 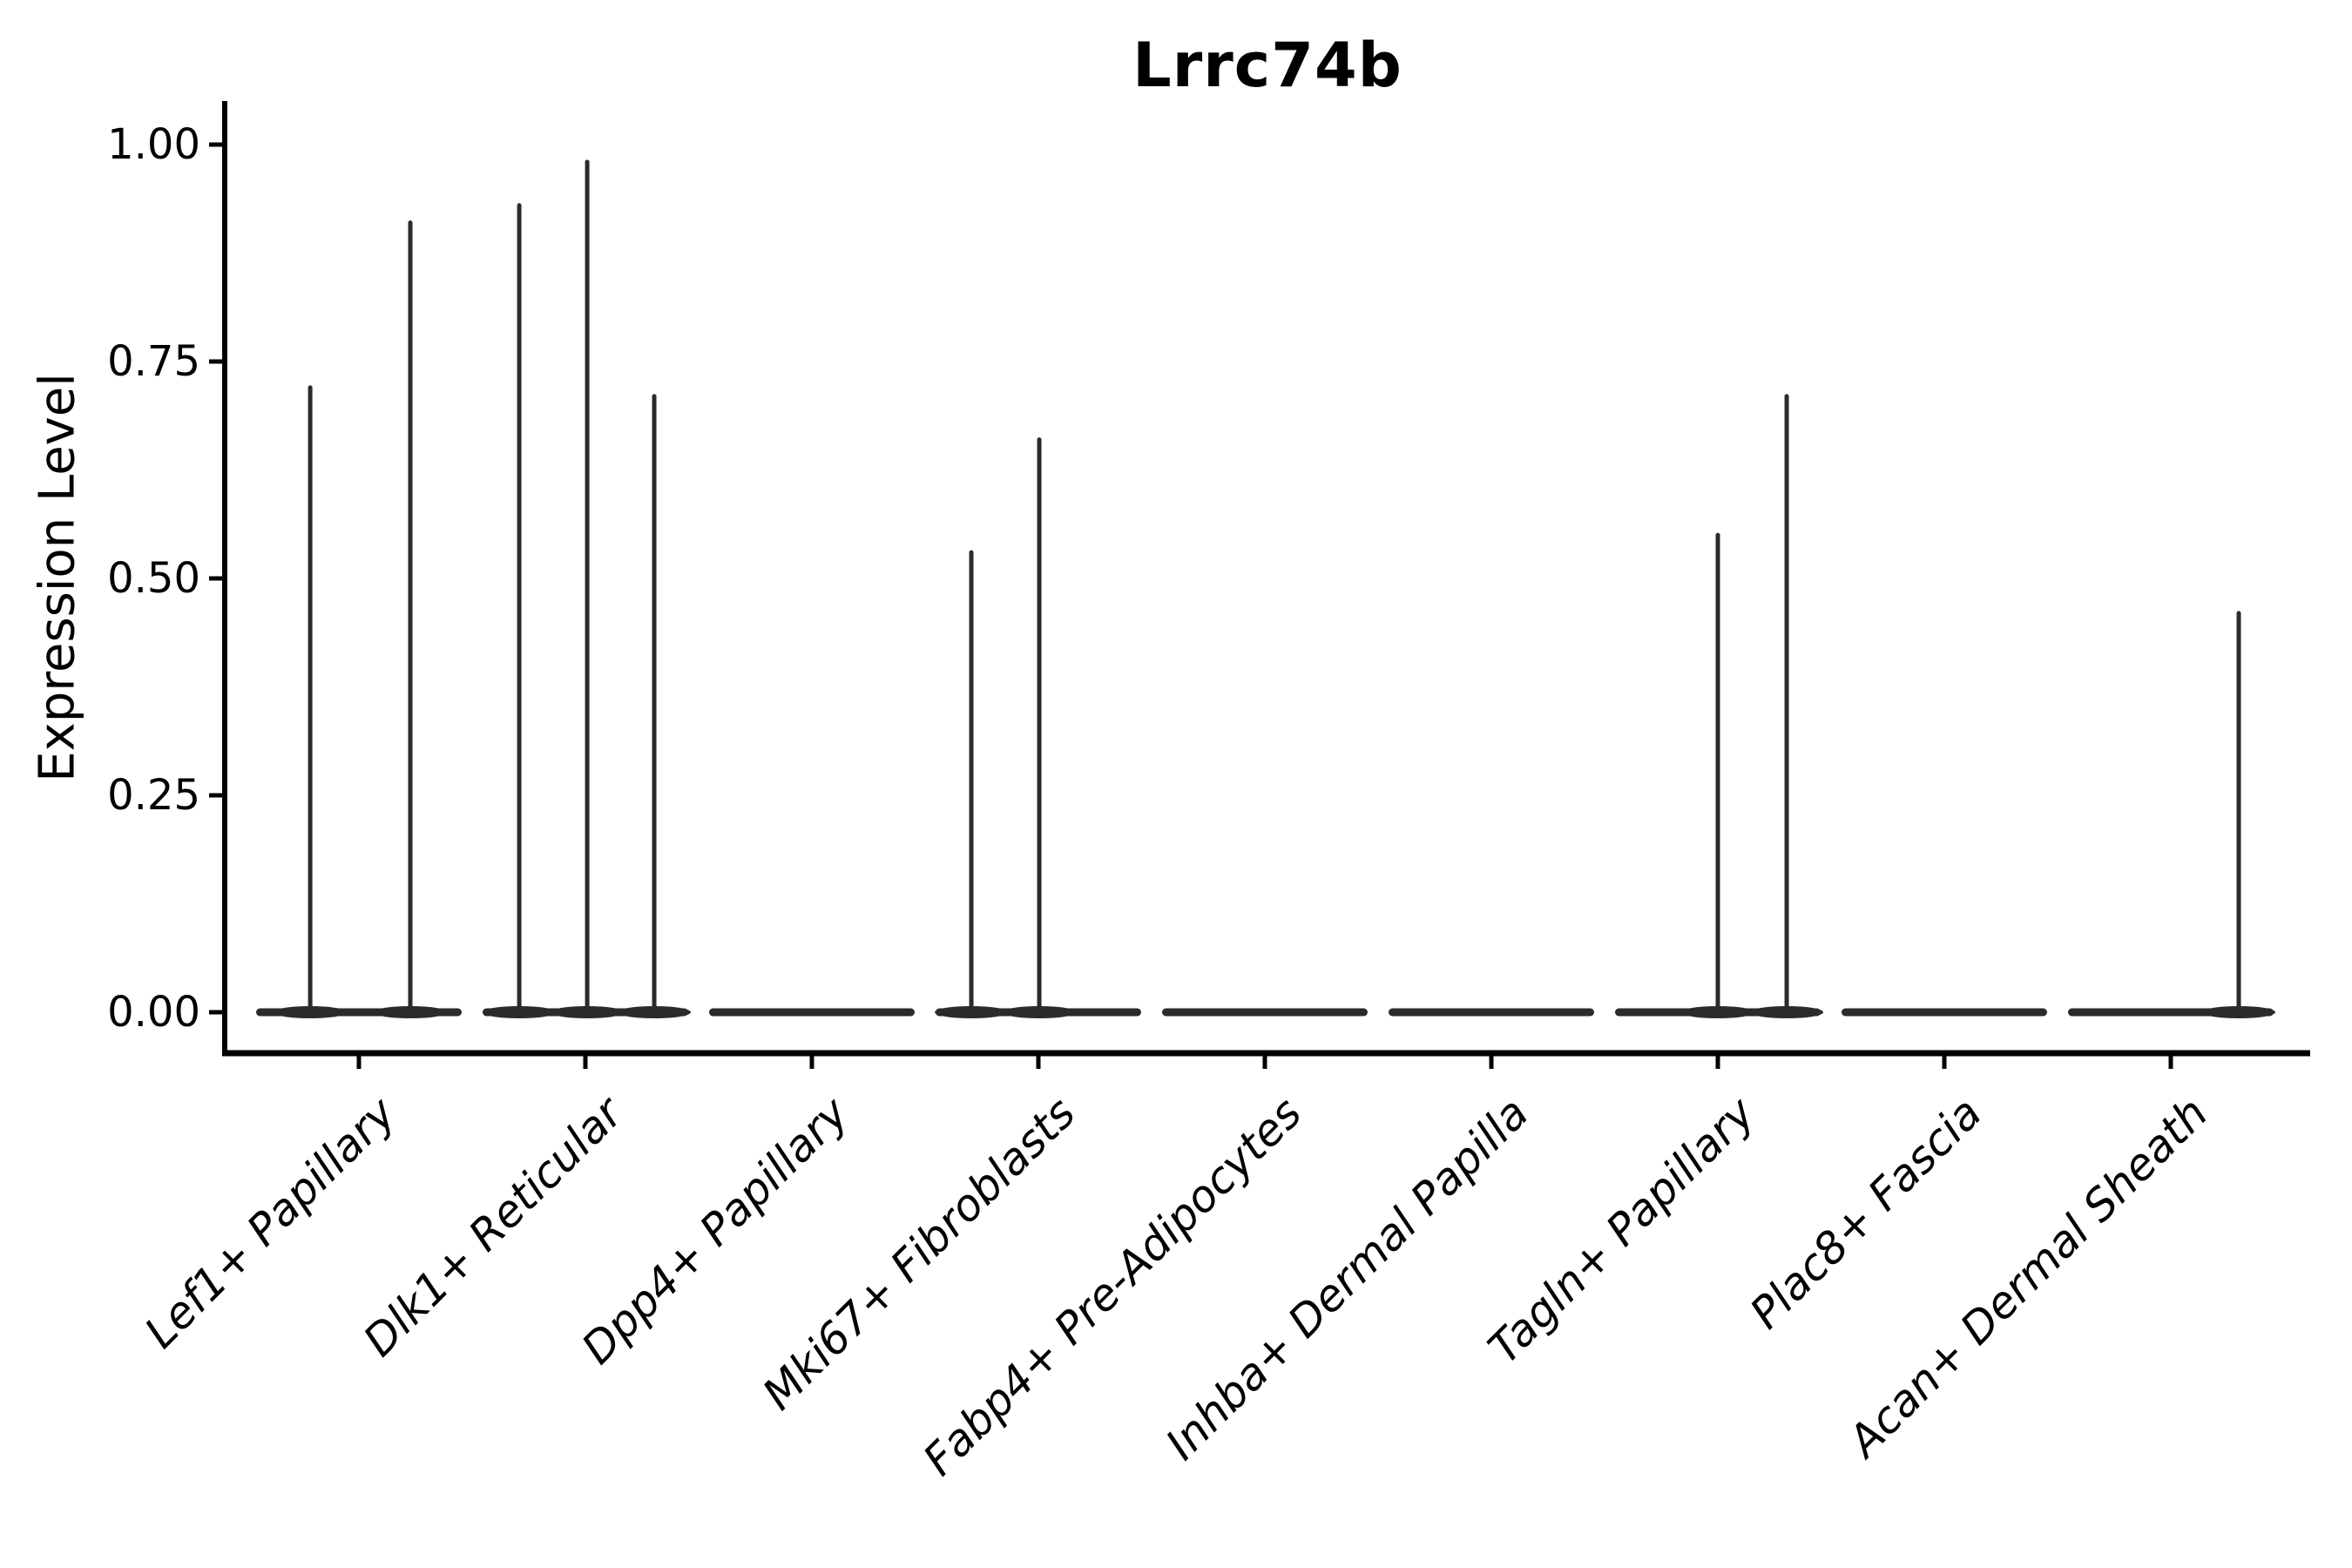 What do you see at coordinates (153, 1013) in the screenshot?
I see `y-tick-label: 0.00` at bounding box center [153, 1013].